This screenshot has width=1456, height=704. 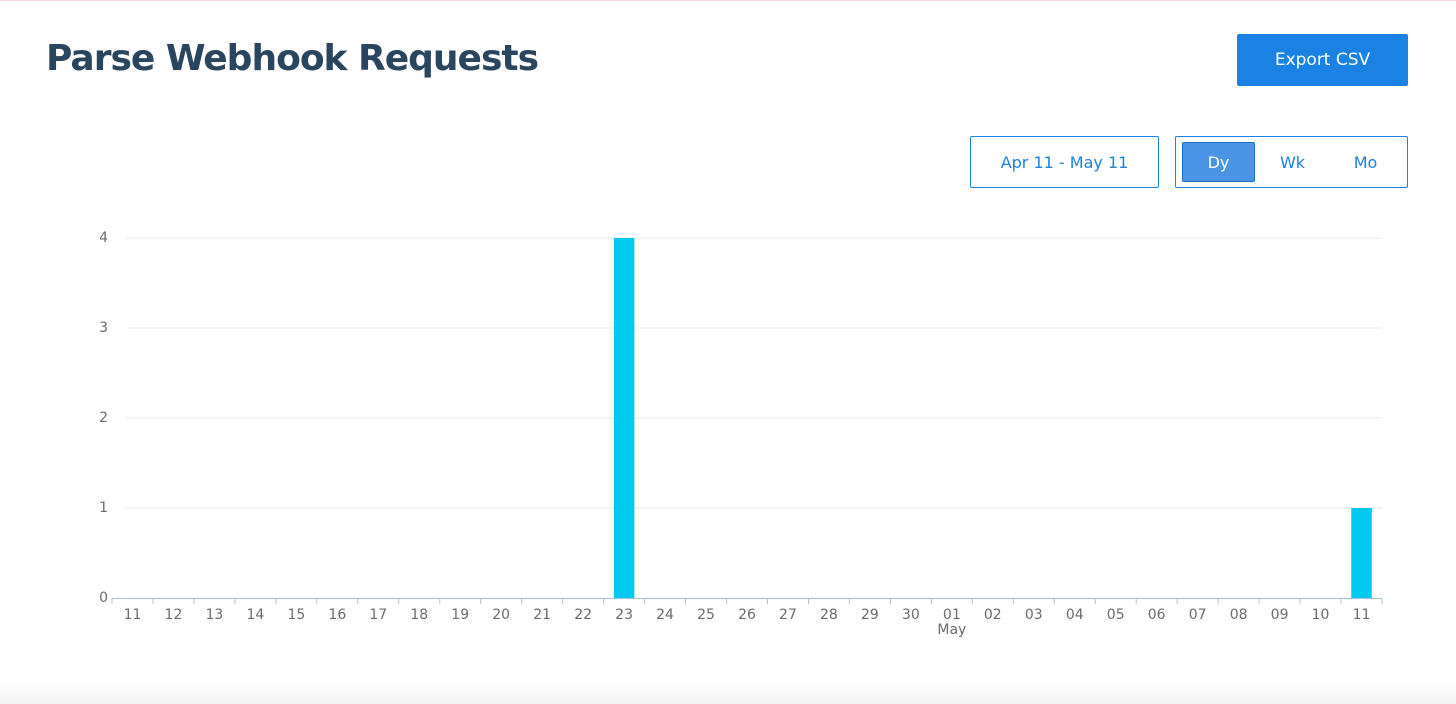 I want to click on x-tick-label: 15, so click(x=296, y=615).